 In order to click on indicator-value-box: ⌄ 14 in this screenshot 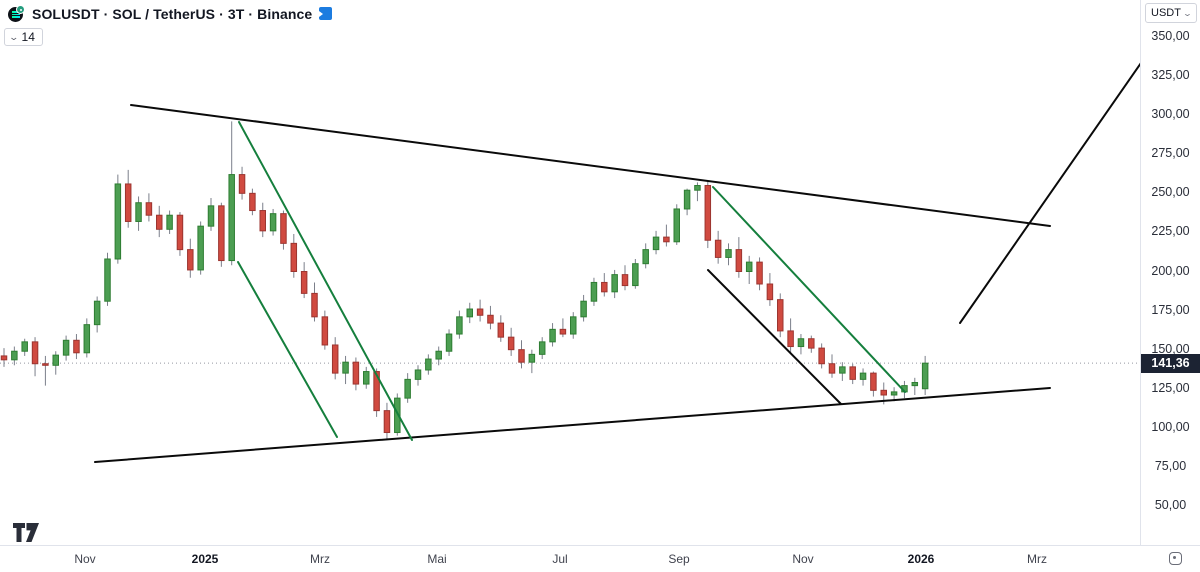, I will do `click(23, 37)`.